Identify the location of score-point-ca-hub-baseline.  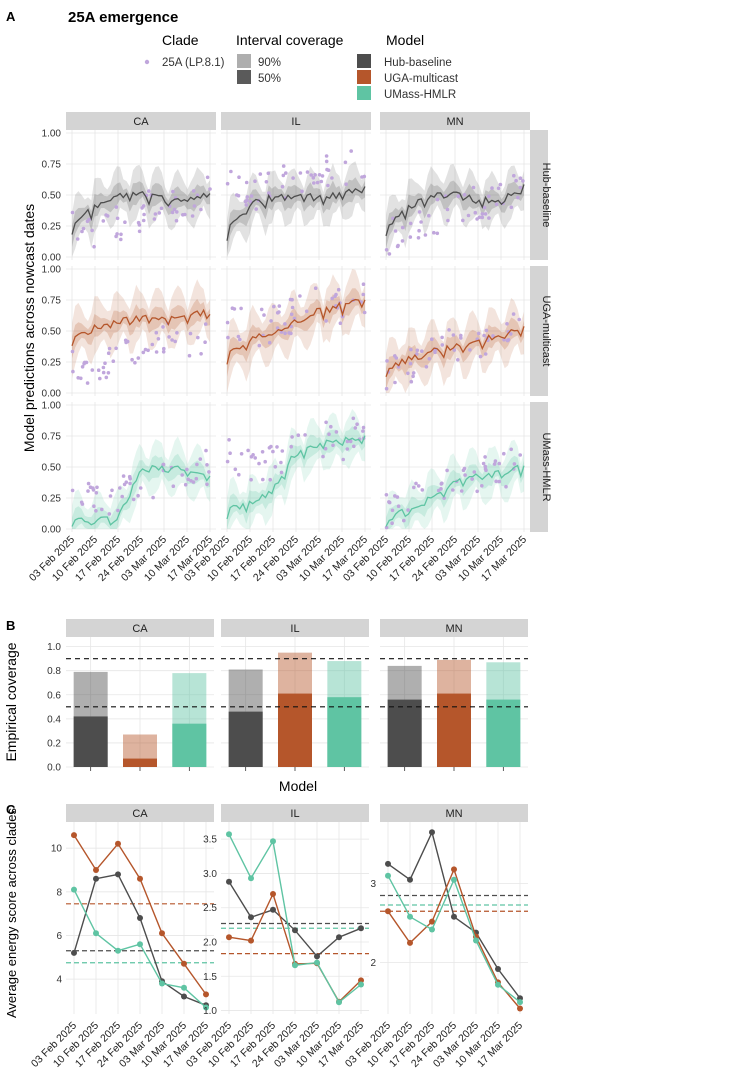
(140, 918).